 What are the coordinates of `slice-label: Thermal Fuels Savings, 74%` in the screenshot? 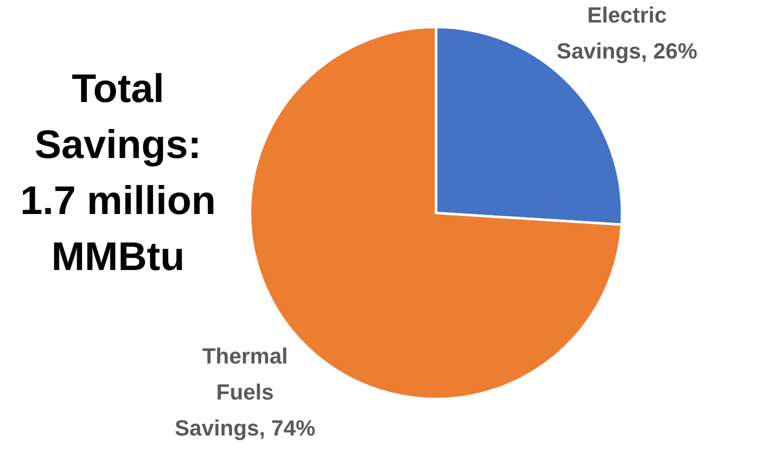 It's located at (245, 391).